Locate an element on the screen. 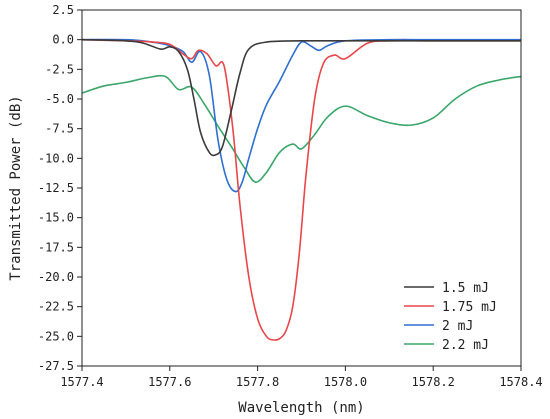 The height and width of the screenshot is (419, 550). y-tick-label: -10.0 is located at coordinates (56, 158).